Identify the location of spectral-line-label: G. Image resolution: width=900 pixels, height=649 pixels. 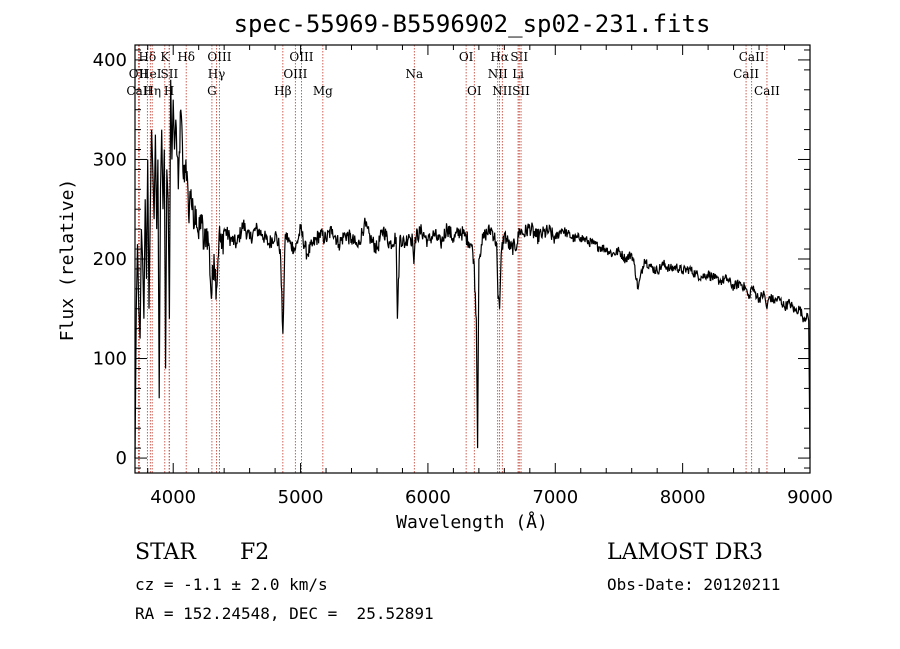
(212, 91).